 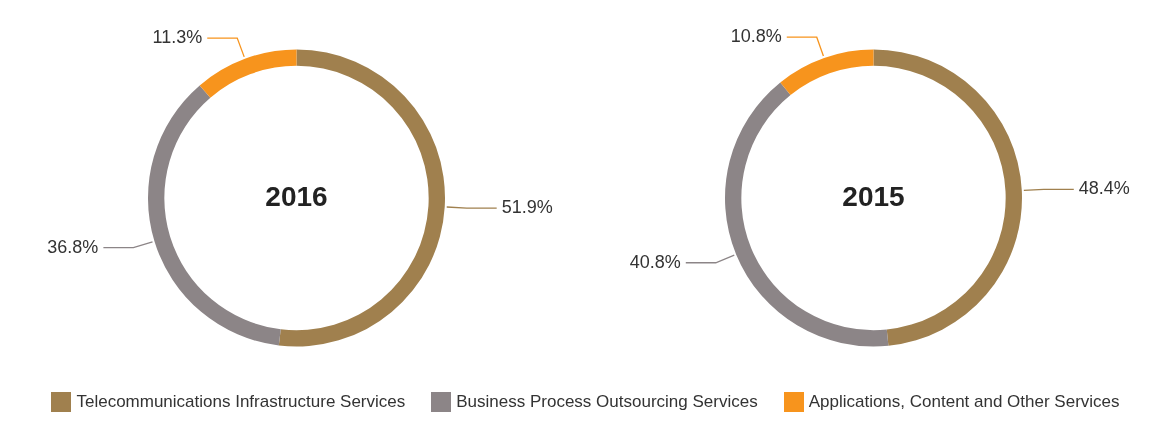 What do you see at coordinates (527, 207) in the screenshot?
I see `data-label: 51.9%` at bounding box center [527, 207].